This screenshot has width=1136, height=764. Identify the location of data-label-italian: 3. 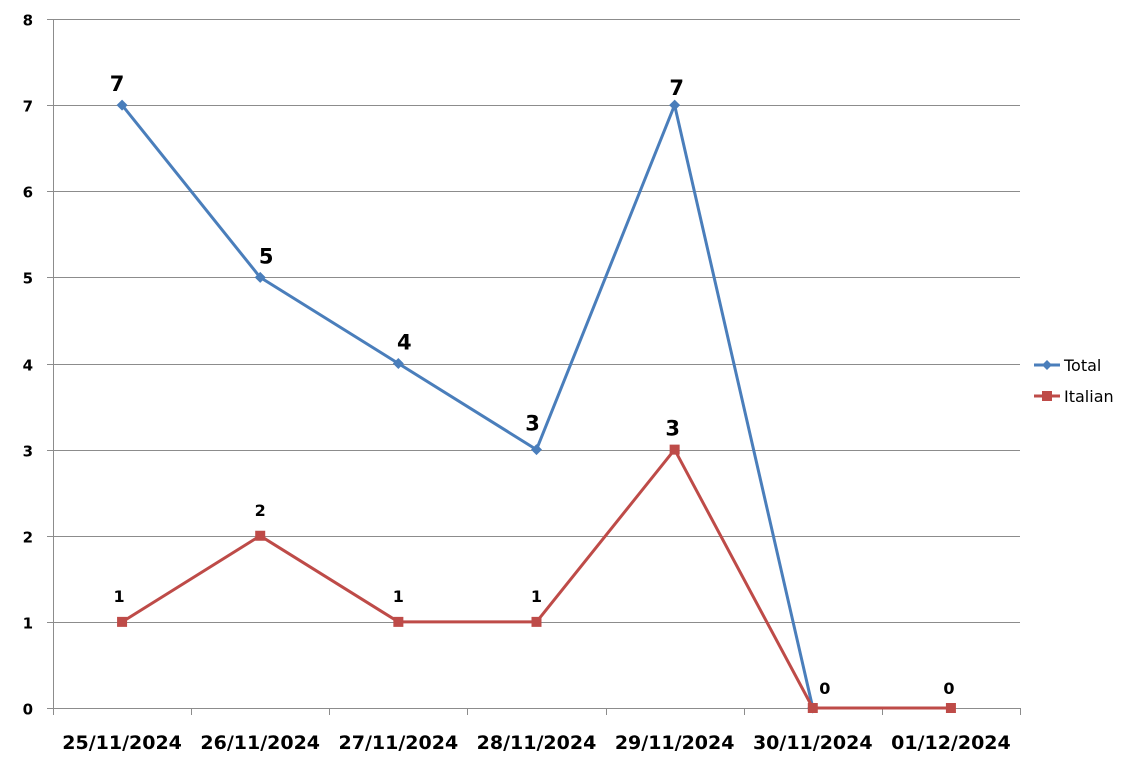
(672, 429).